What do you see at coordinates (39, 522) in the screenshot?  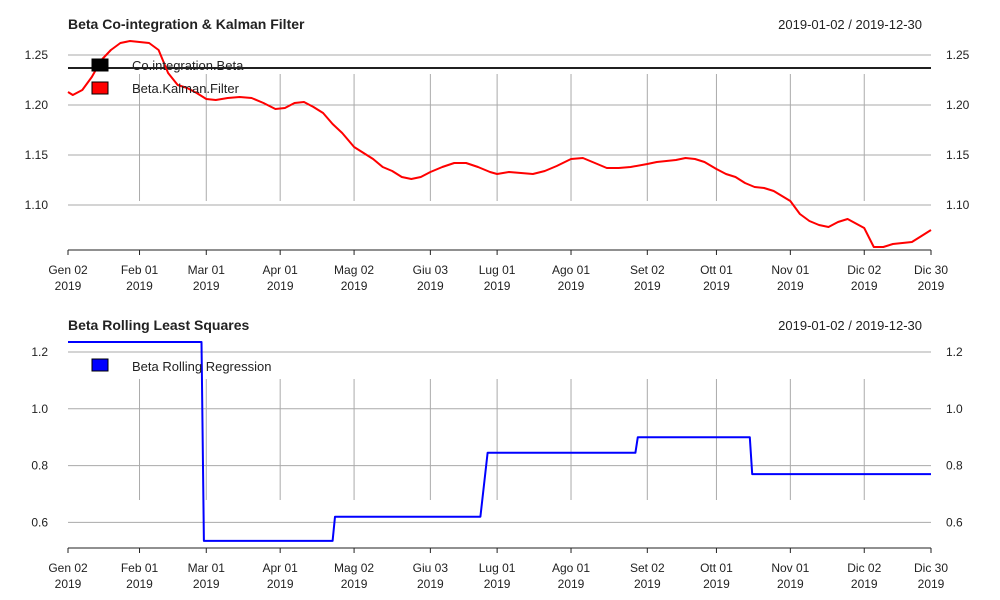 I see `y-tick-label-left: 0.6` at bounding box center [39, 522].